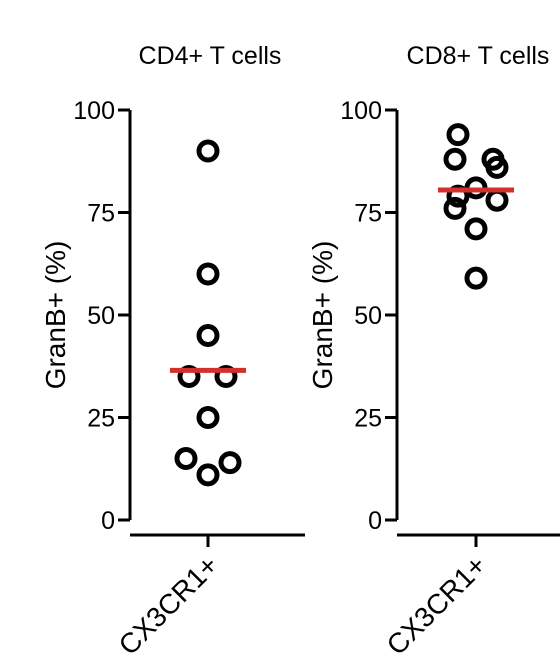  What do you see at coordinates (108, 521) in the screenshot?
I see `panel1-y-tick-label-0: 0` at bounding box center [108, 521].